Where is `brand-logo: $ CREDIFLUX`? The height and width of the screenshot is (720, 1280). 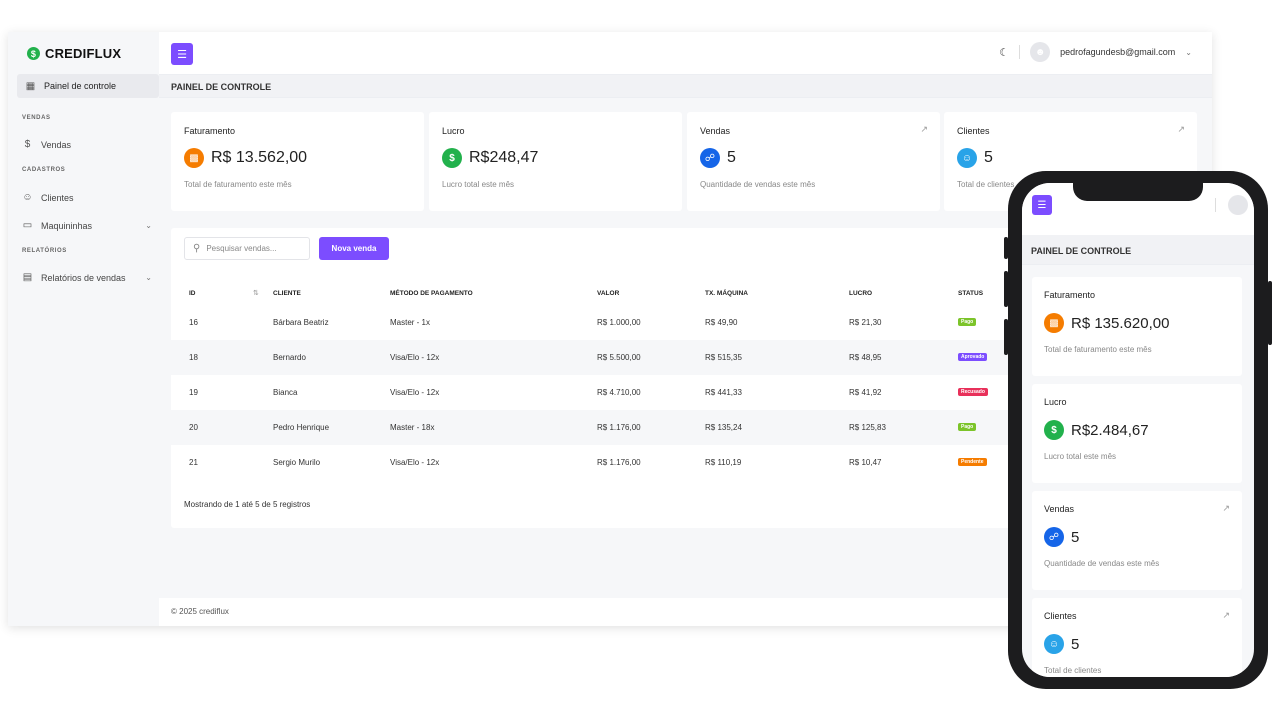
brand-logo: $ CREDIFLUX is located at coordinates (74, 53).